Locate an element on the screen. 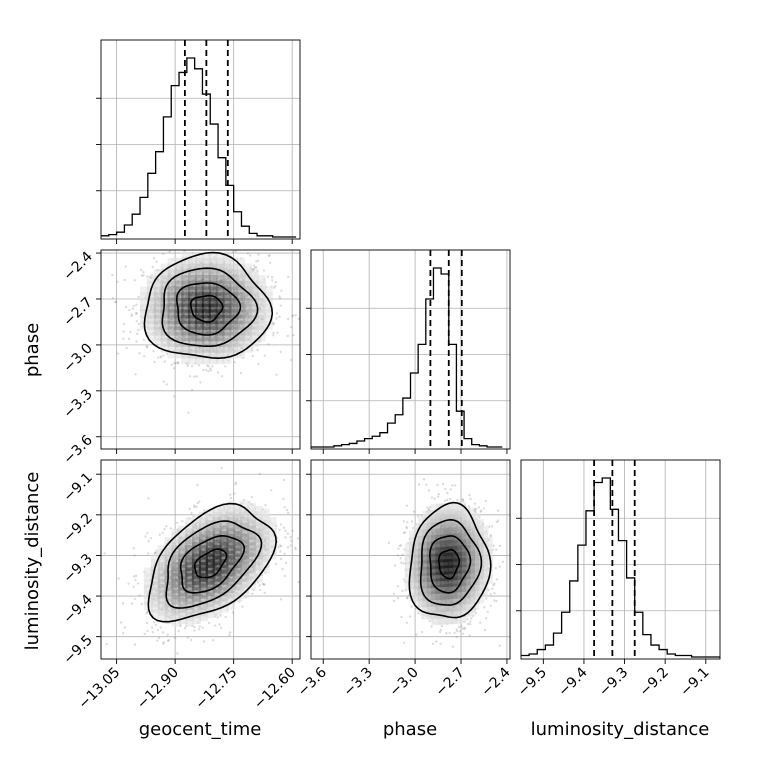 This screenshot has height=760, width=760. histogram-step is located at coordinates (407, 357).